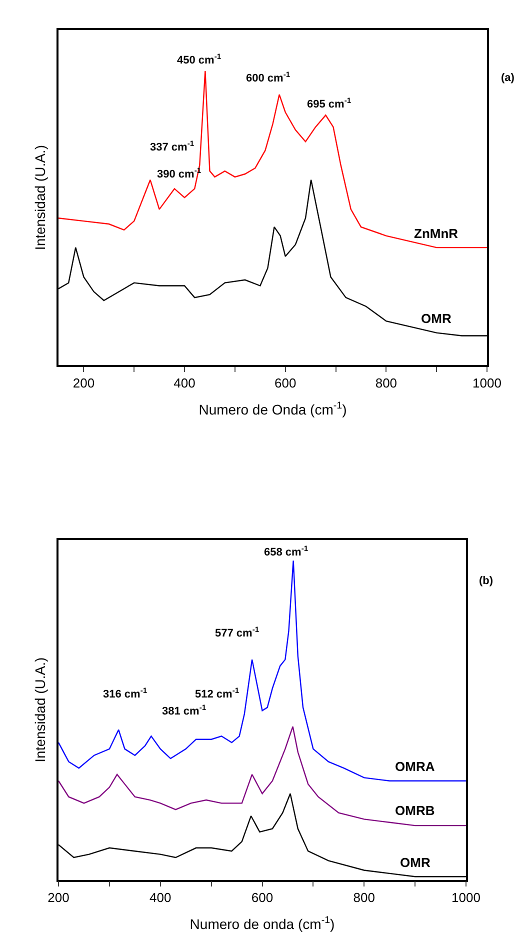 The image size is (525, 934). I want to click on annotation: 316 cm$^{-1}$, so click(125, 693).